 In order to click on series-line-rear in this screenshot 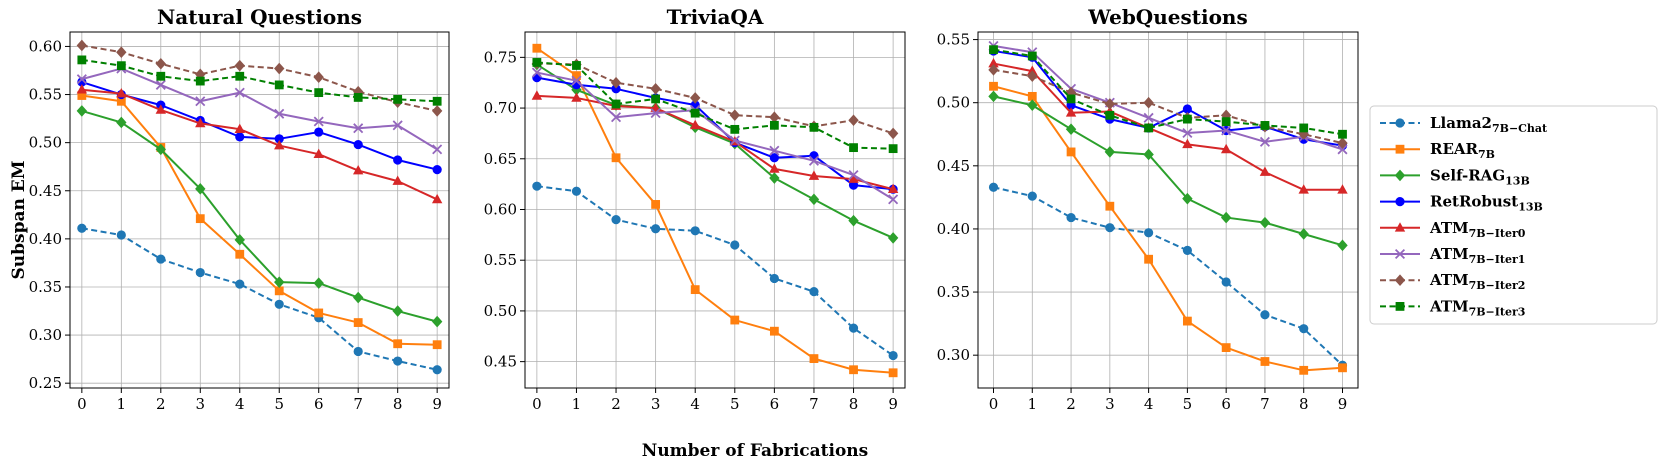, I will do `click(1168, 228)`.